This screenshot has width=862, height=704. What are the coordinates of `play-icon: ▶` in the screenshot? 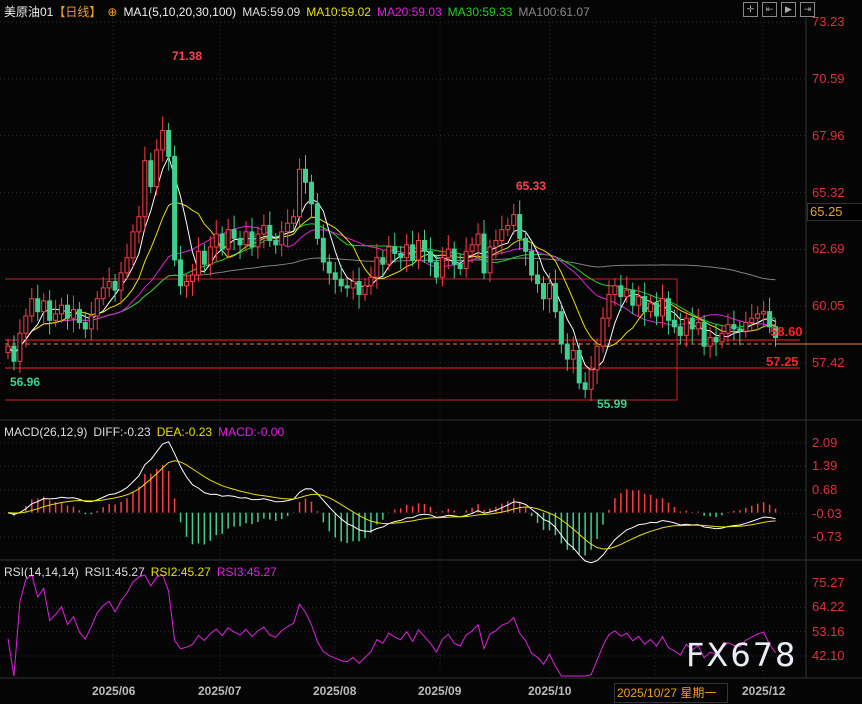 It's located at (788, 9).